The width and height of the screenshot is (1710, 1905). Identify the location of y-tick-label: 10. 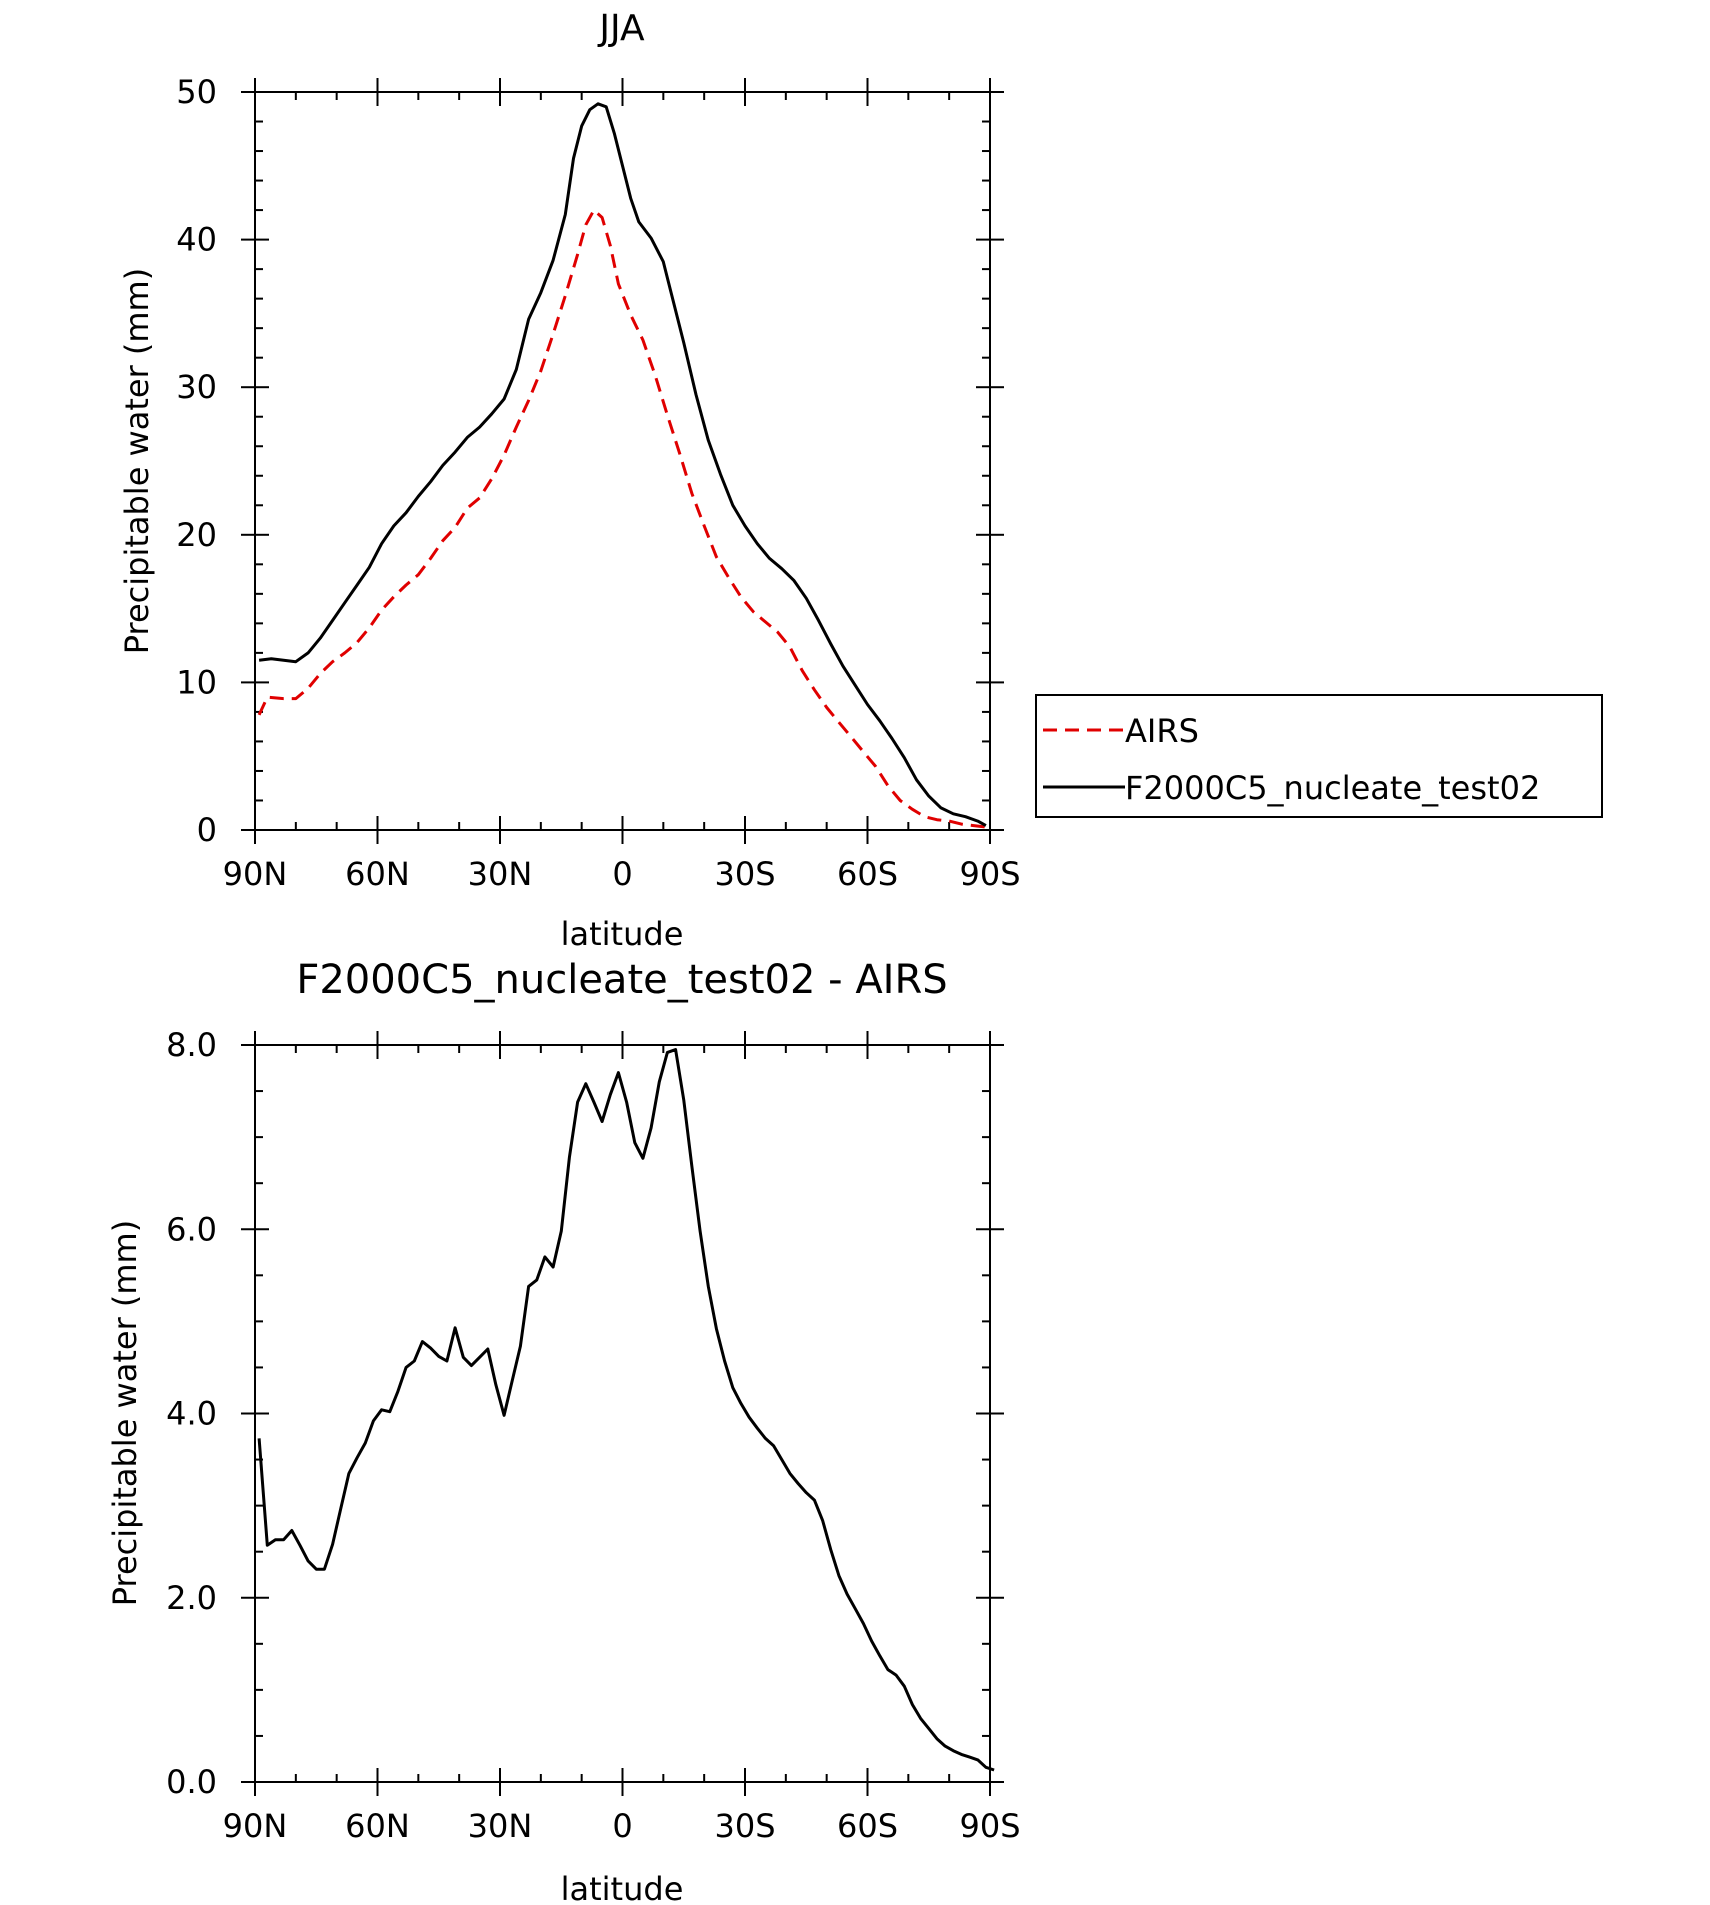
(196, 682).